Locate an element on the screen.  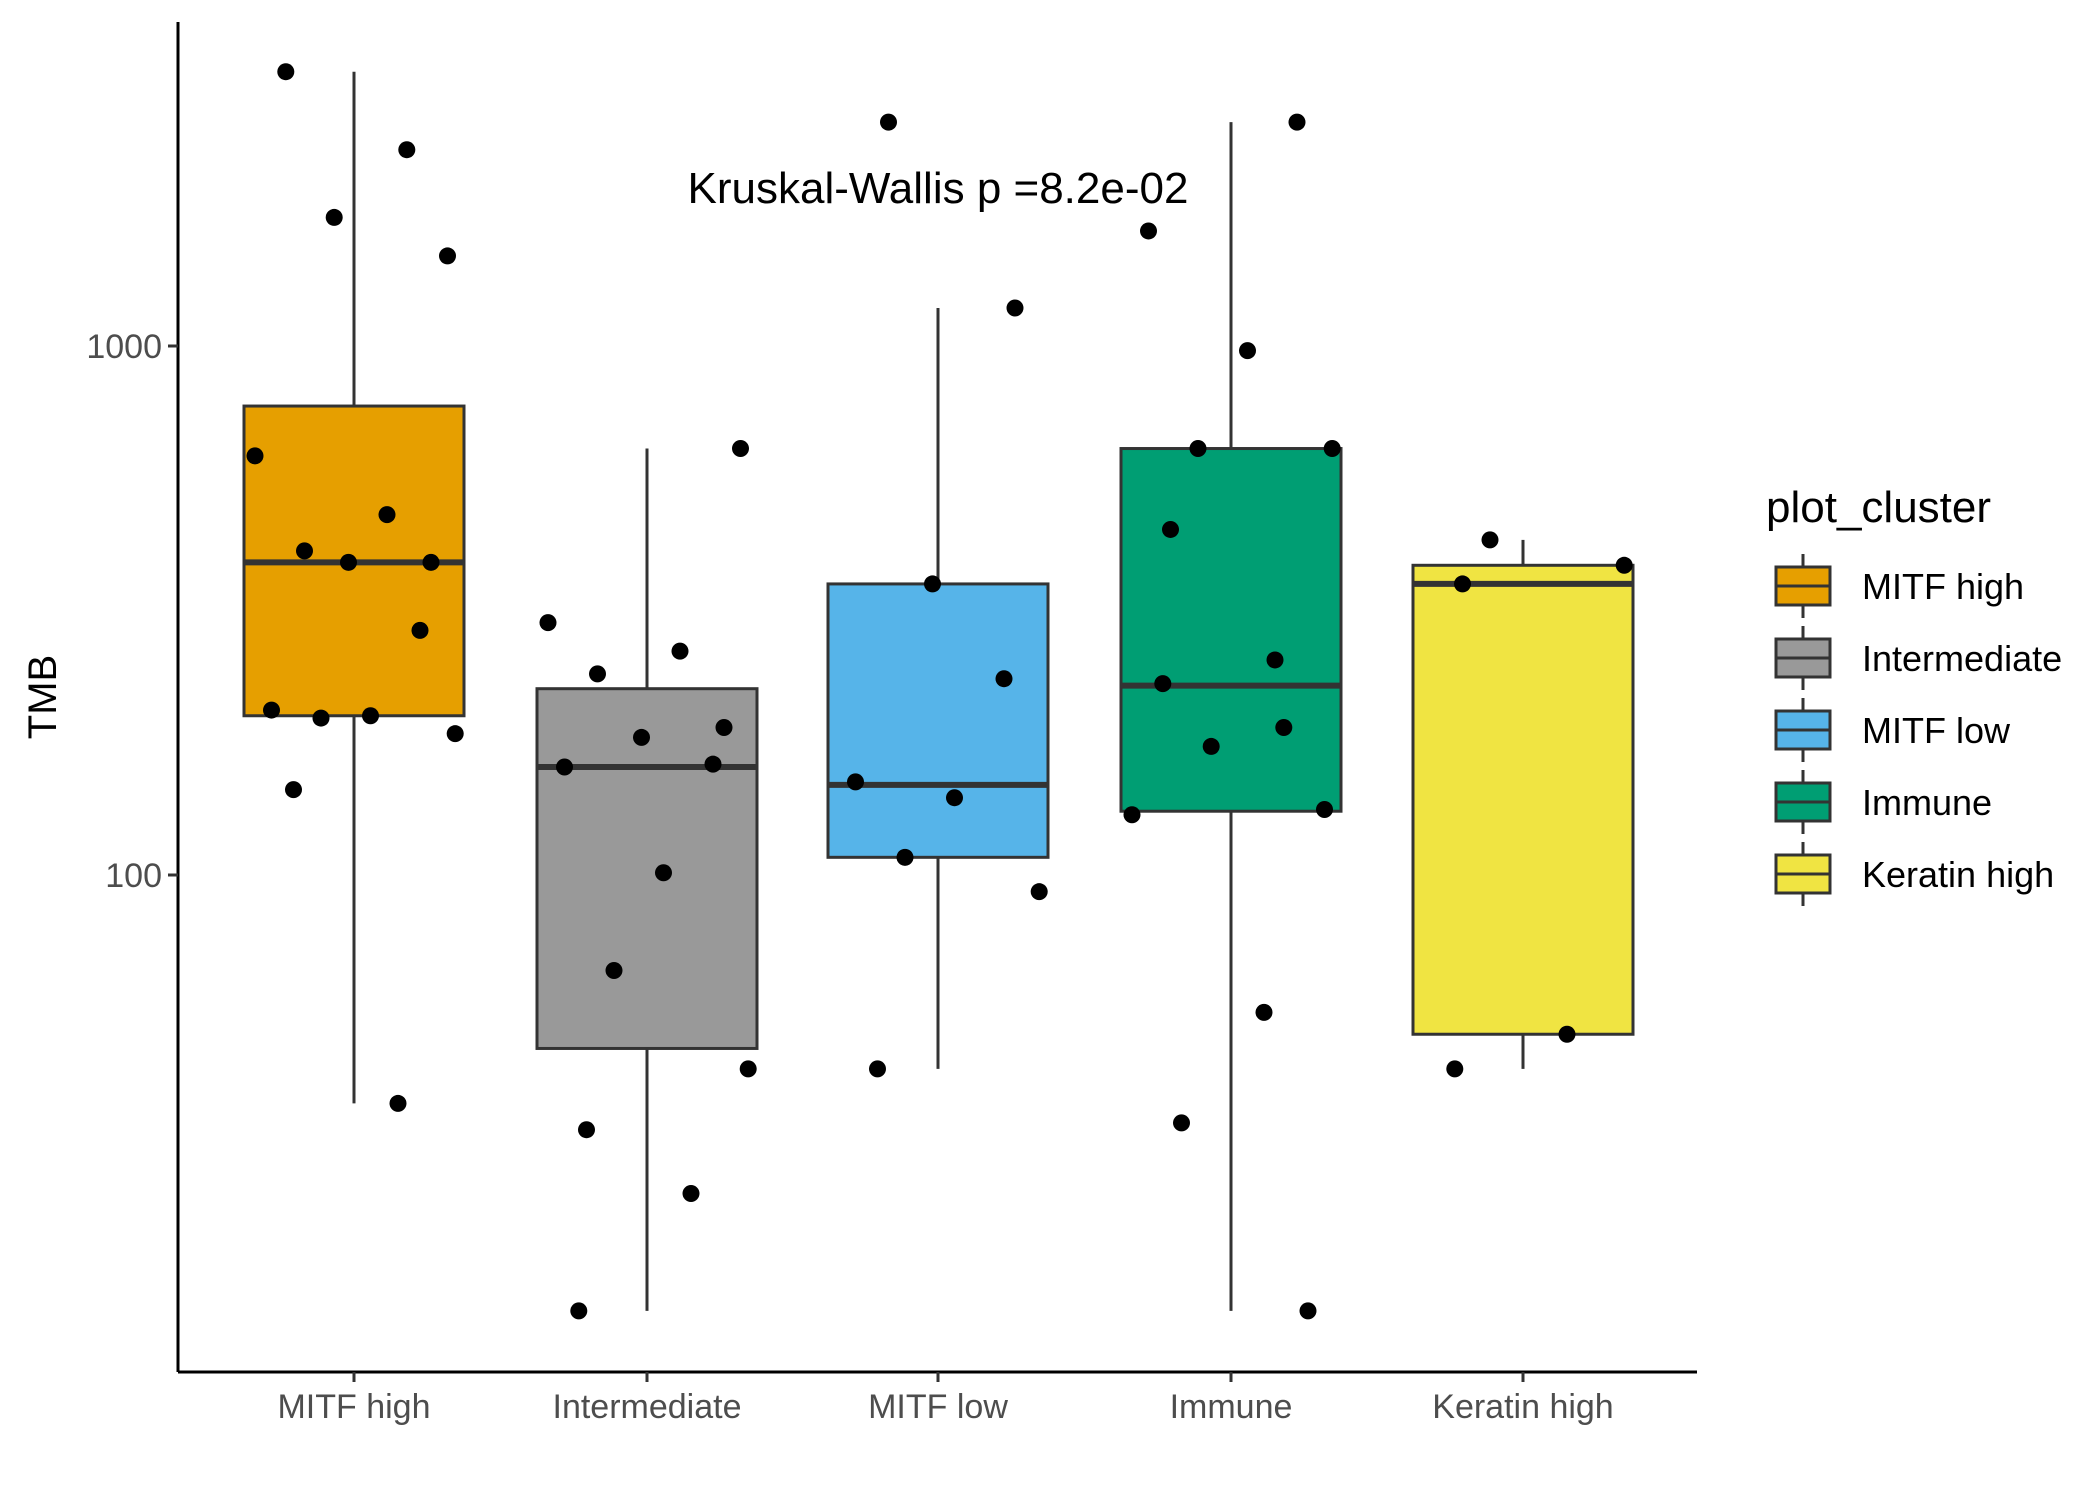
y-tick-label: 100 is located at coordinates (133, 876).